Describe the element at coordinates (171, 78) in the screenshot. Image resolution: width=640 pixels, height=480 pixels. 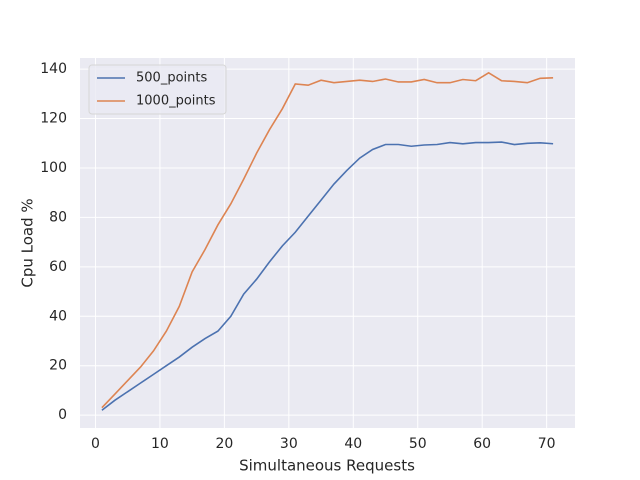
I see `legend-label: 500_points` at that location.